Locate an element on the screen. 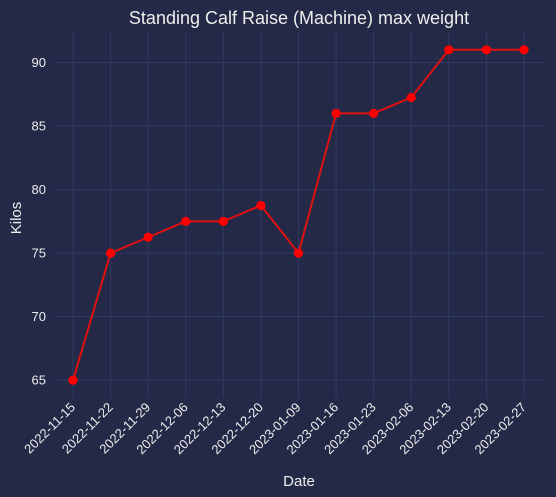 Image resolution: width=556 pixels, height=497 pixels. y-tick-label: 75 is located at coordinates (39, 253).